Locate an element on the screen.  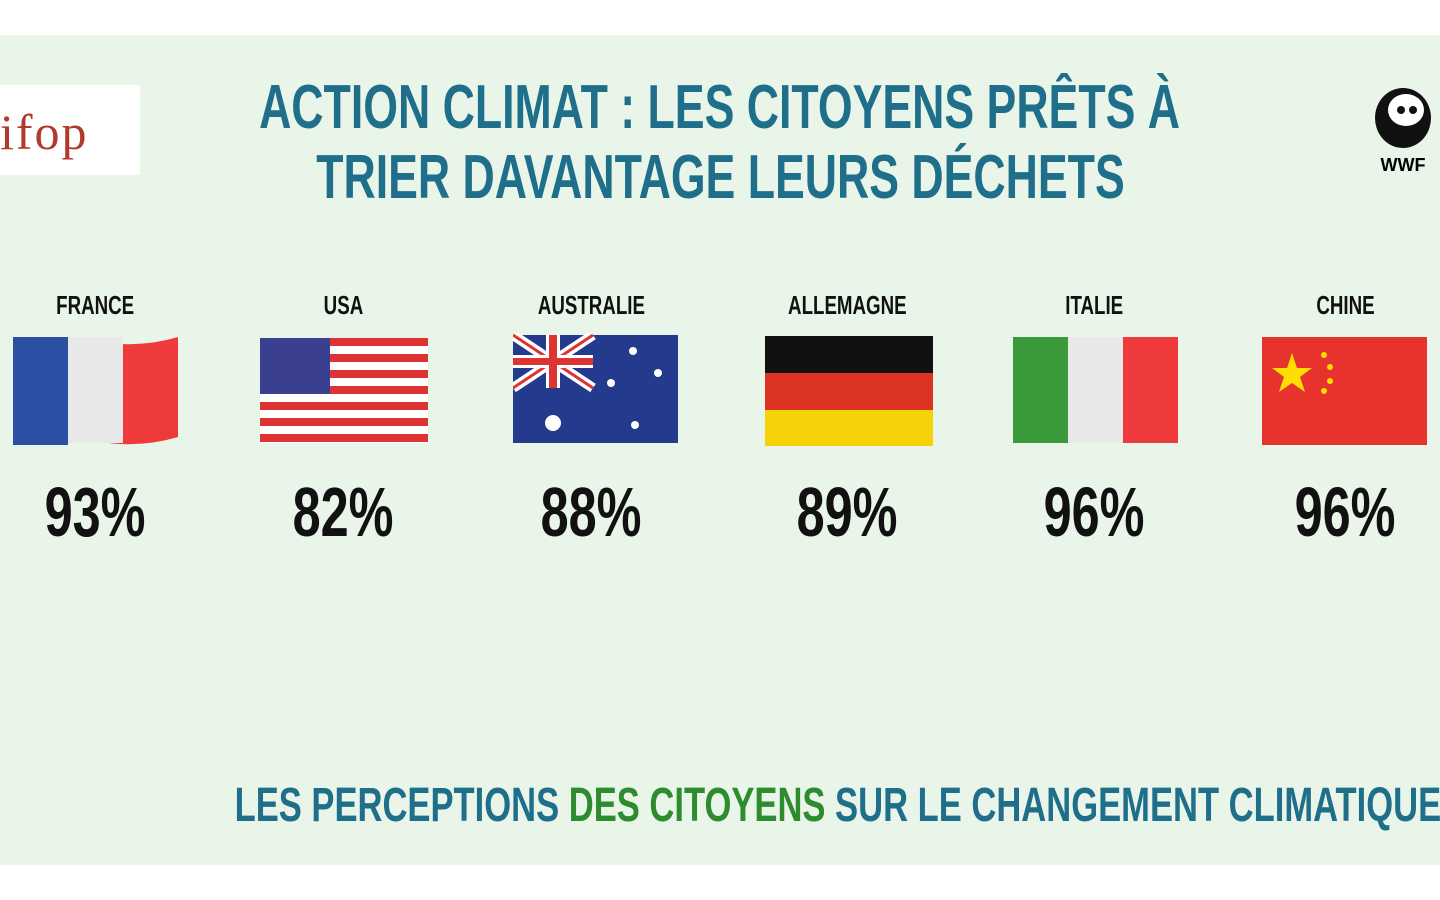
flag-china is located at coordinates (1344, 391).